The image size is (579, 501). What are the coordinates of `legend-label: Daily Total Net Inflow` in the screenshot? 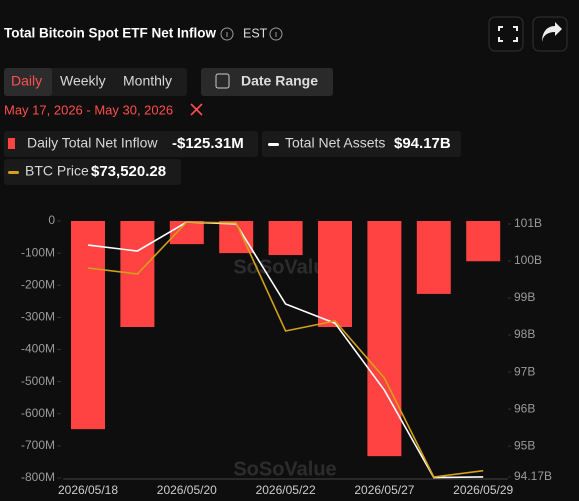 It's located at (92, 143).